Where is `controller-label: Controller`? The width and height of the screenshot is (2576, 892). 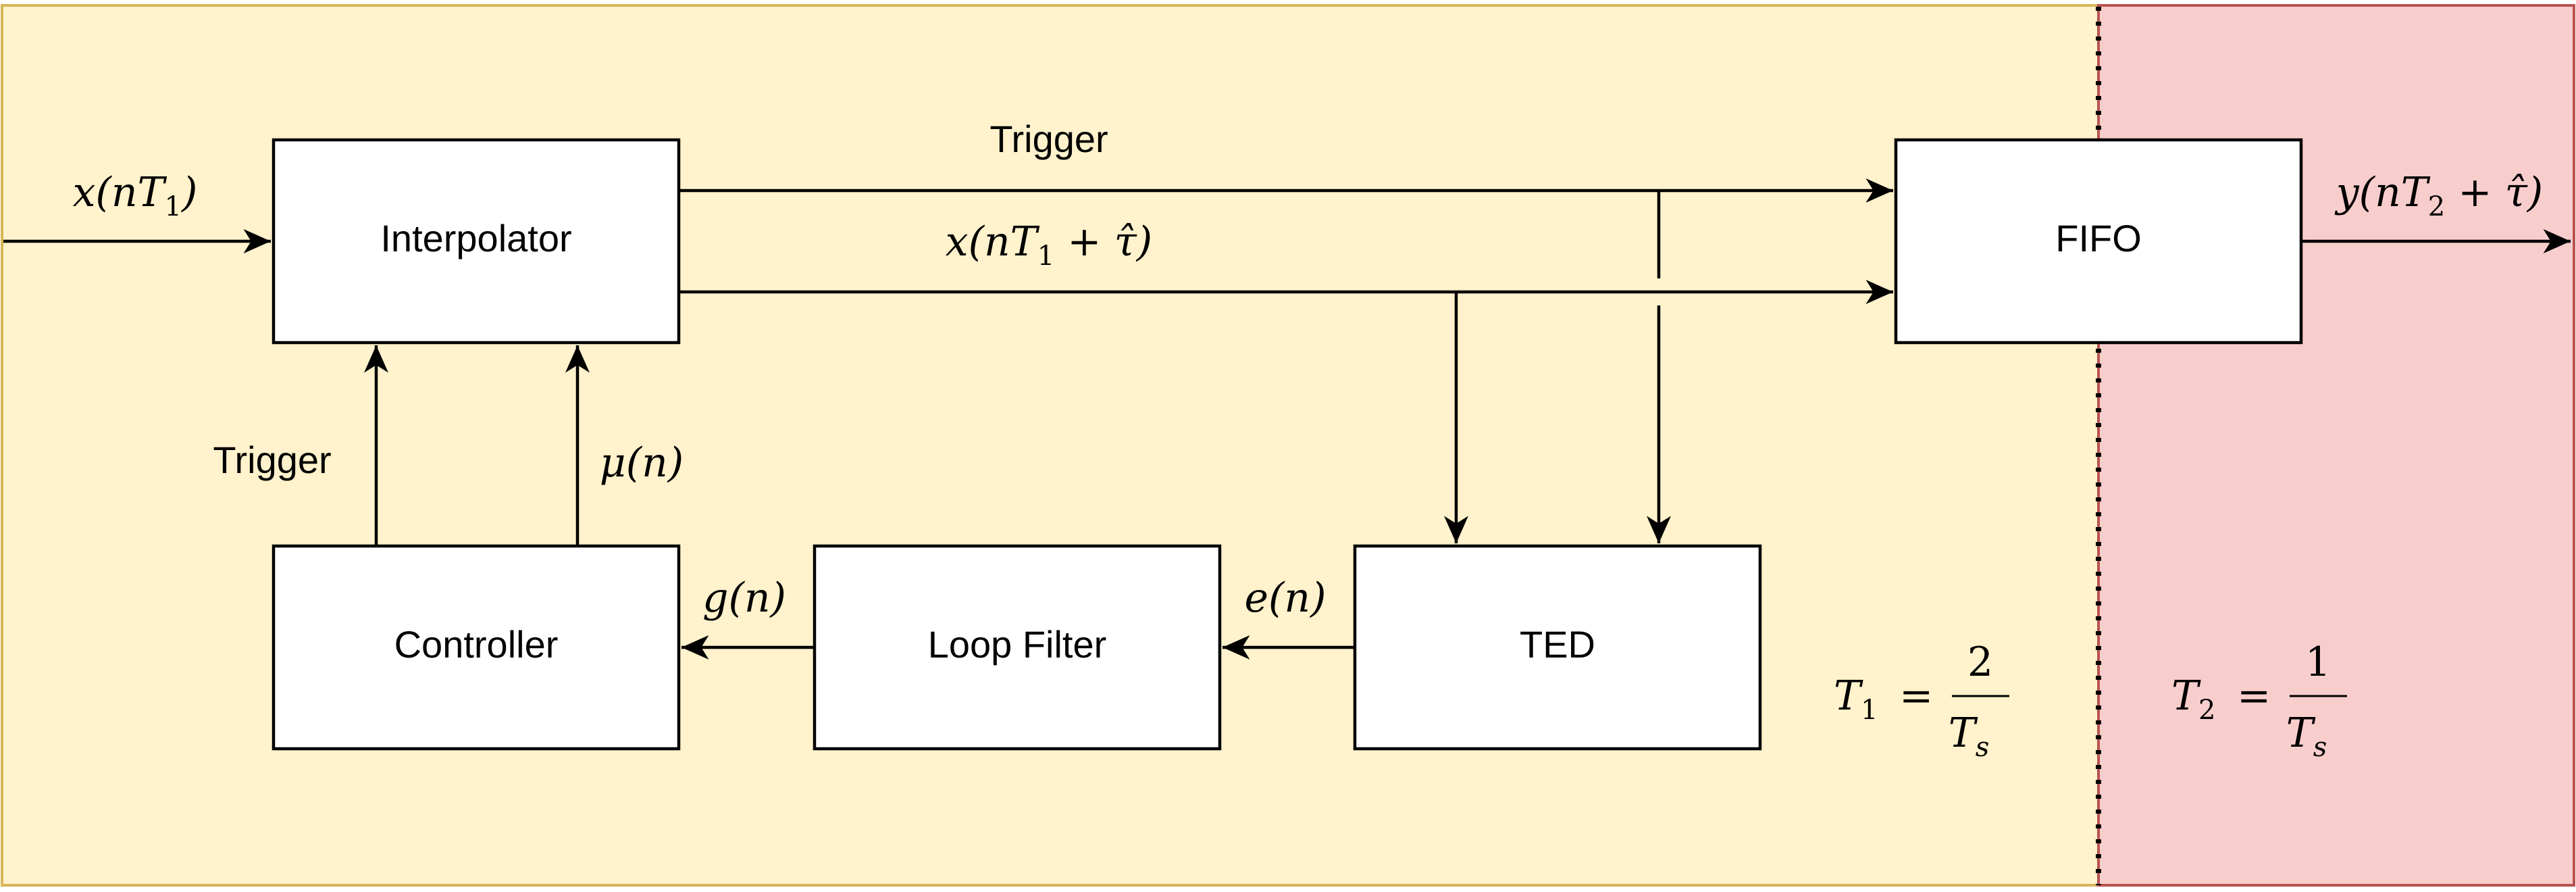 controller-label: Controller is located at coordinates (477, 644).